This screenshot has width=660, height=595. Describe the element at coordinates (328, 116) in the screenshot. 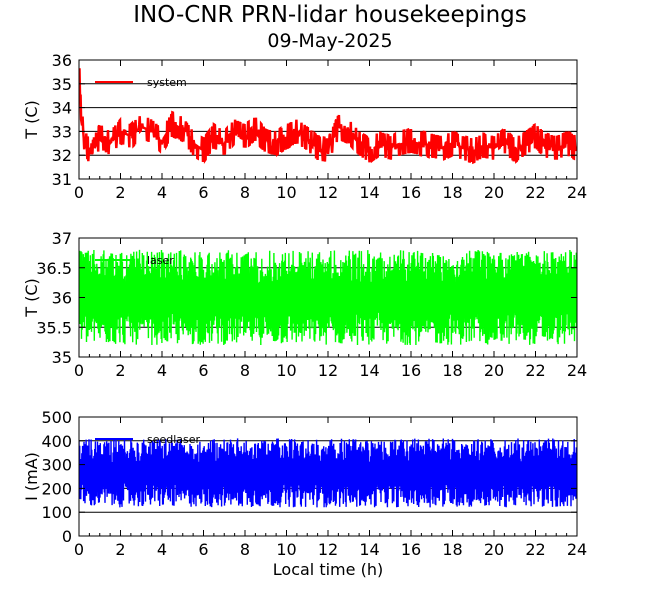

I see `series-line-system` at that location.